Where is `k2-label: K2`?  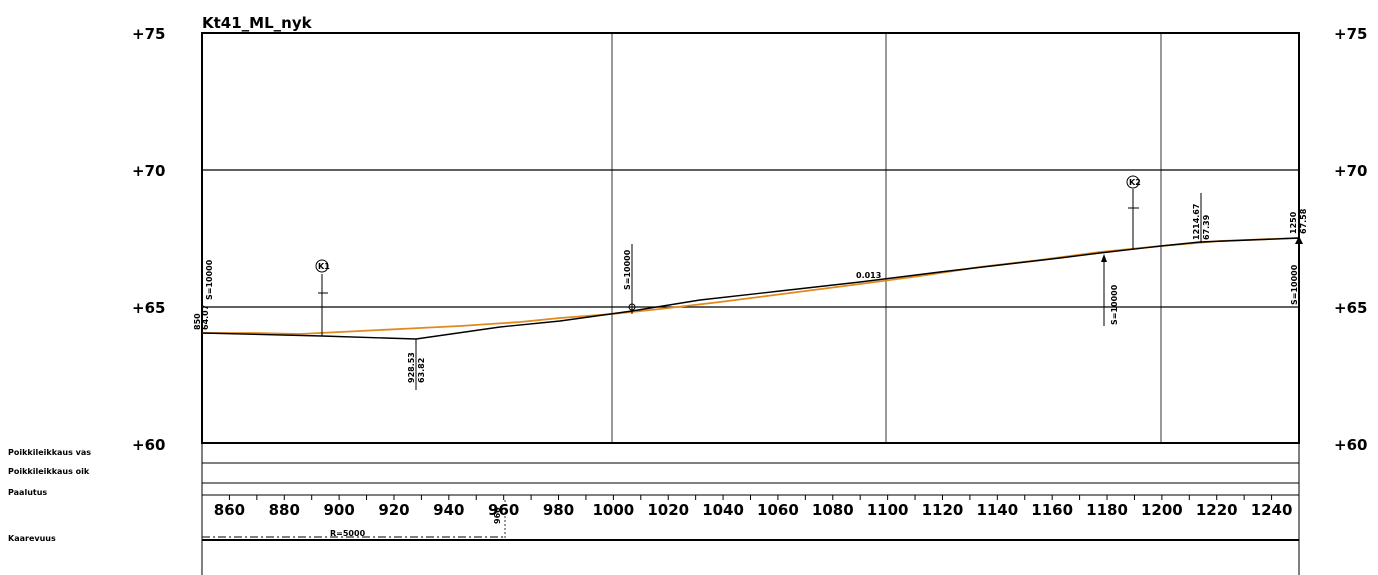
k2-label: K2 is located at coordinates (1135, 182).